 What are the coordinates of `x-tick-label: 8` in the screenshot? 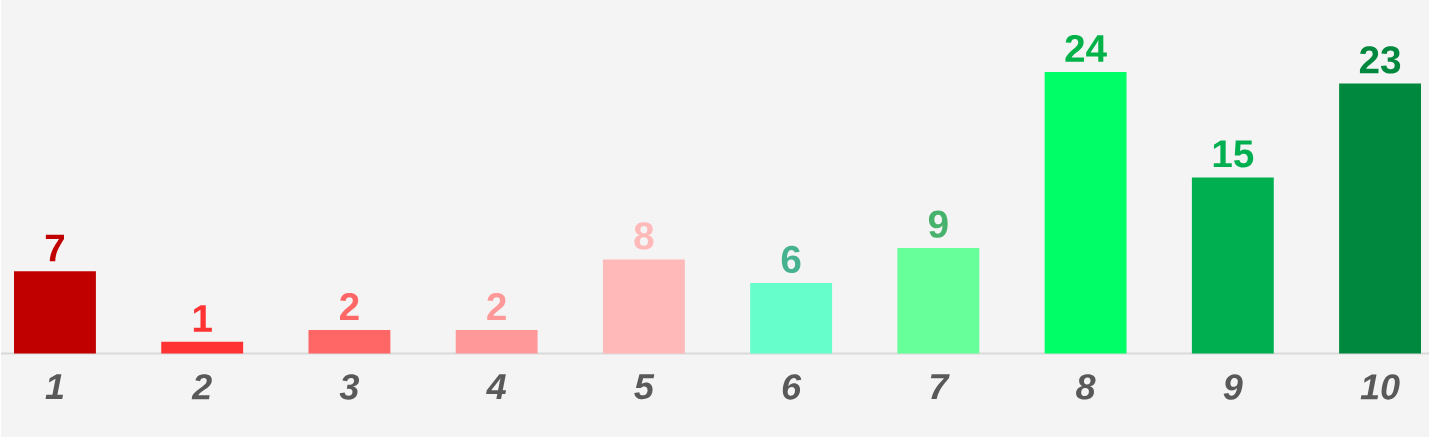 It's located at (1086, 386).